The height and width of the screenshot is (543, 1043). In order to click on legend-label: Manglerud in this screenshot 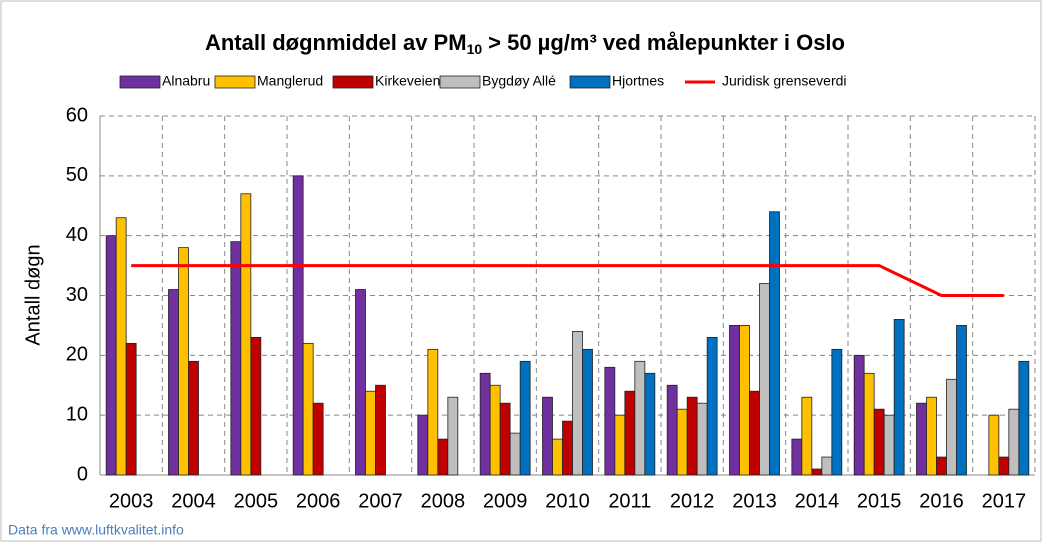, I will do `click(290, 81)`.